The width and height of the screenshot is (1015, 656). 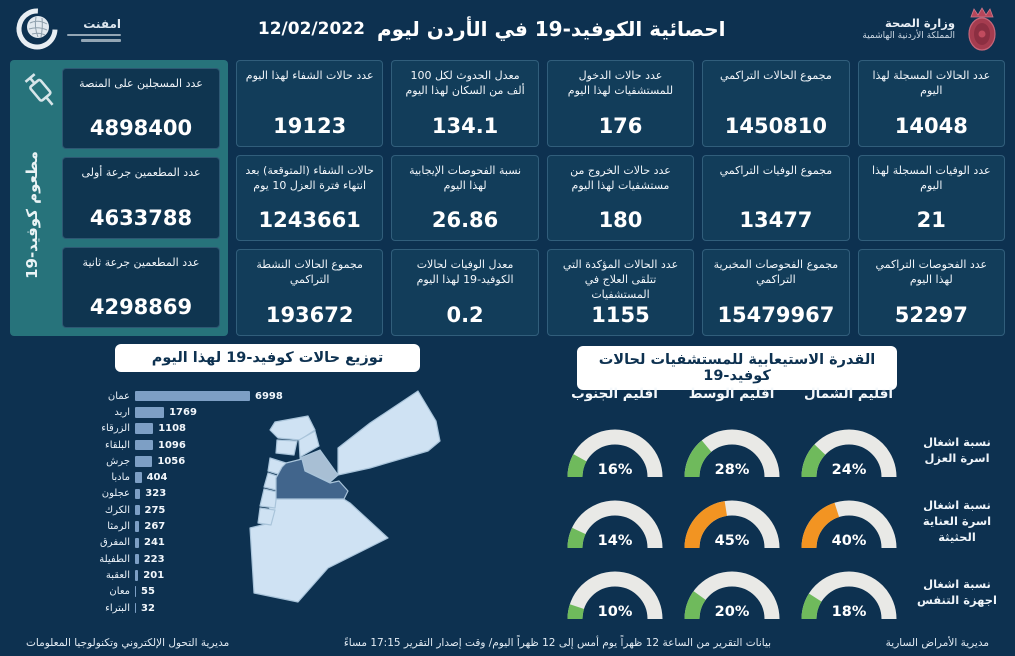 I want to click on stat-card-value: 176, so click(x=620, y=125).